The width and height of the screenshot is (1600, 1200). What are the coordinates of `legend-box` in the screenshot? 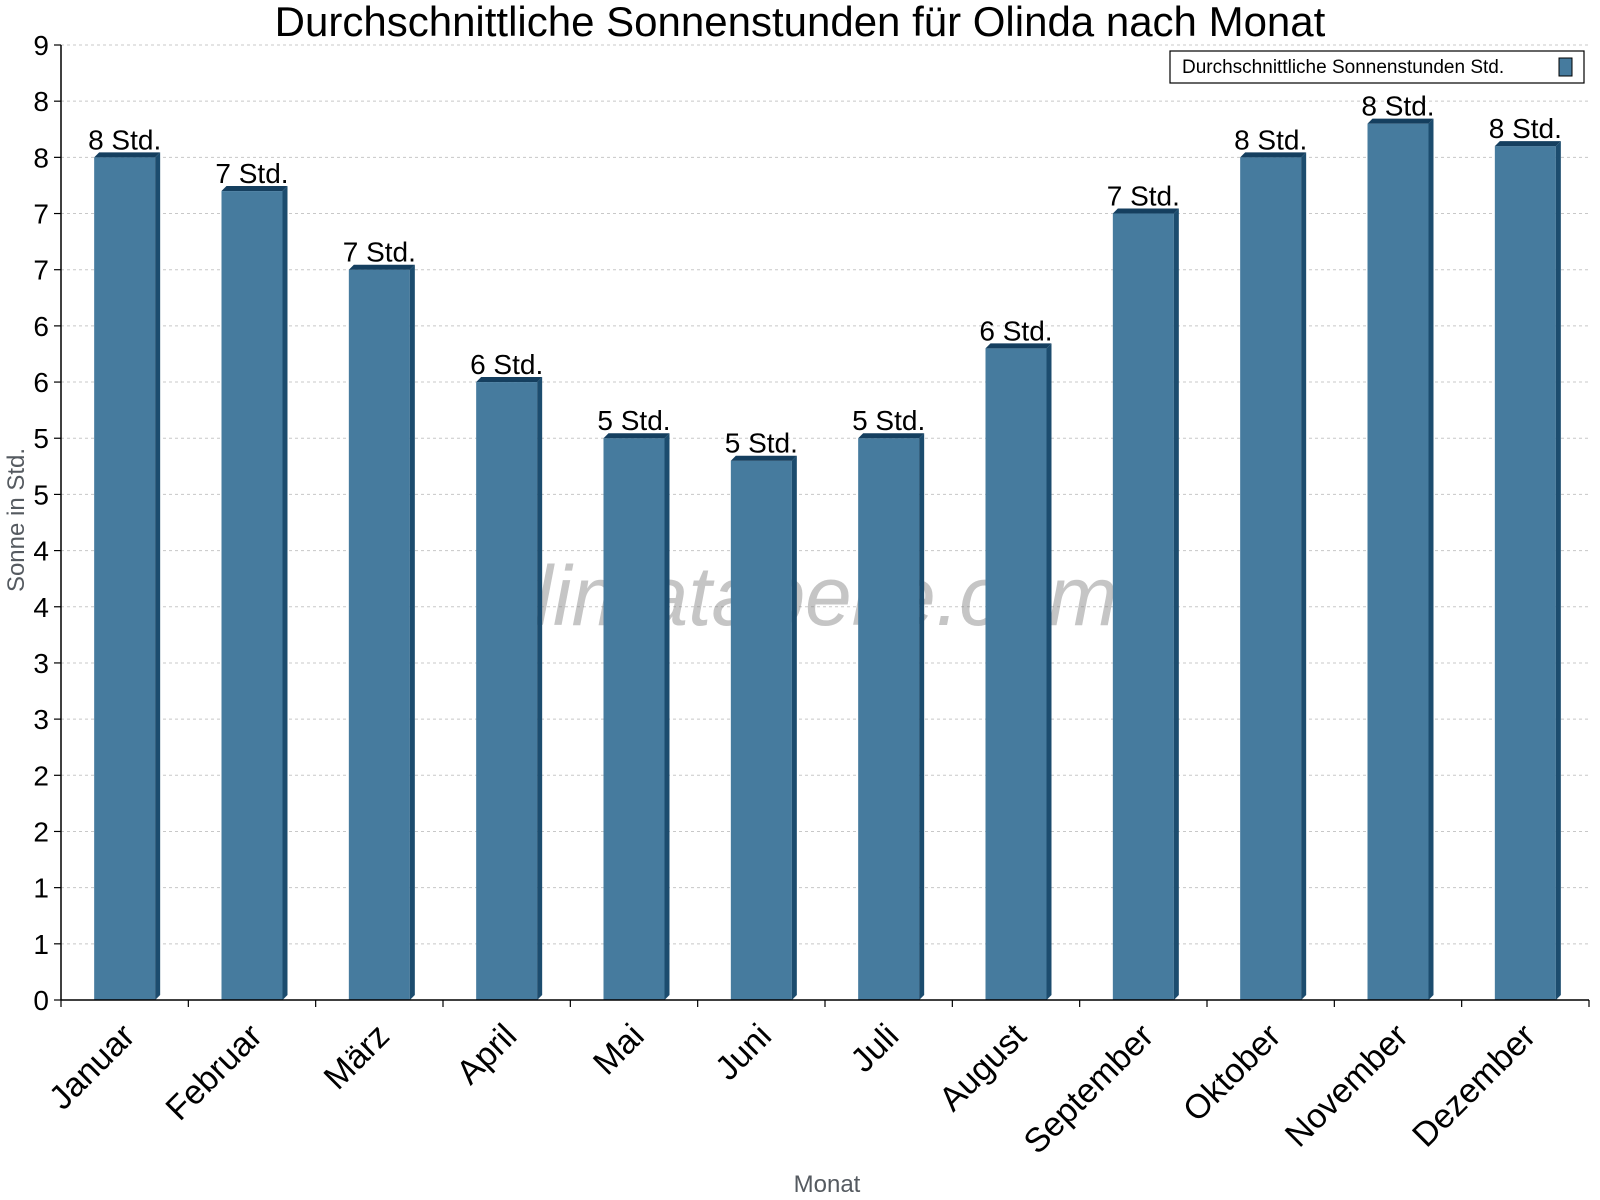 It's located at (1377, 67).